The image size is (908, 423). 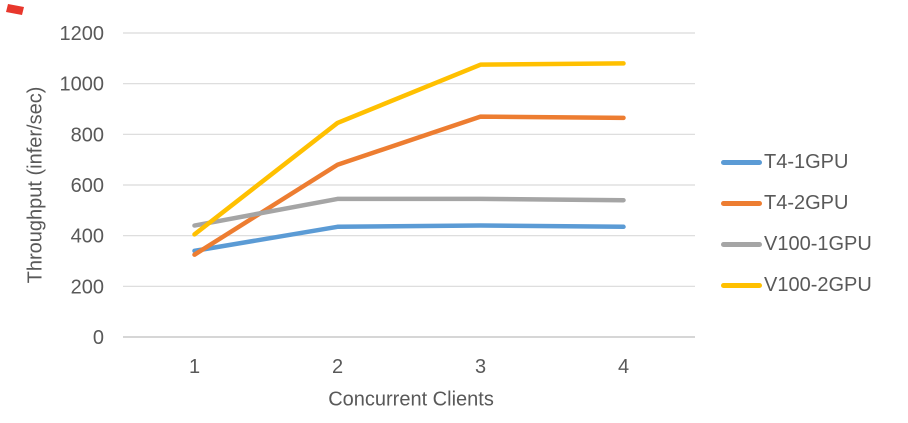 What do you see at coordinates (194, 367) in the screenshot?
I see `x-tick-label: 1` at bounding box center [194, 367].